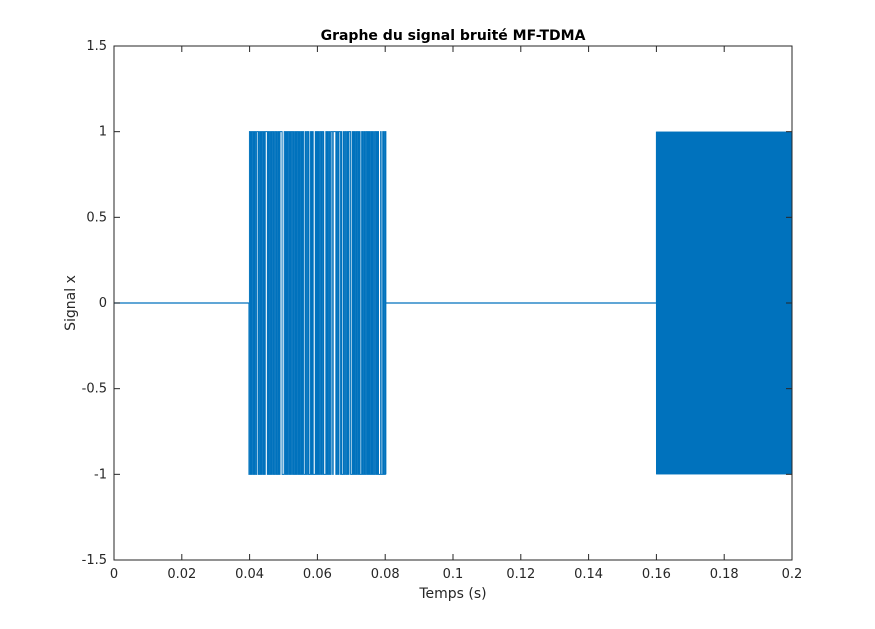  What do you see at coordinates (103, 132) in the screenshot?
I see `y-tick-label: 1` at bounding box center [103, 132].